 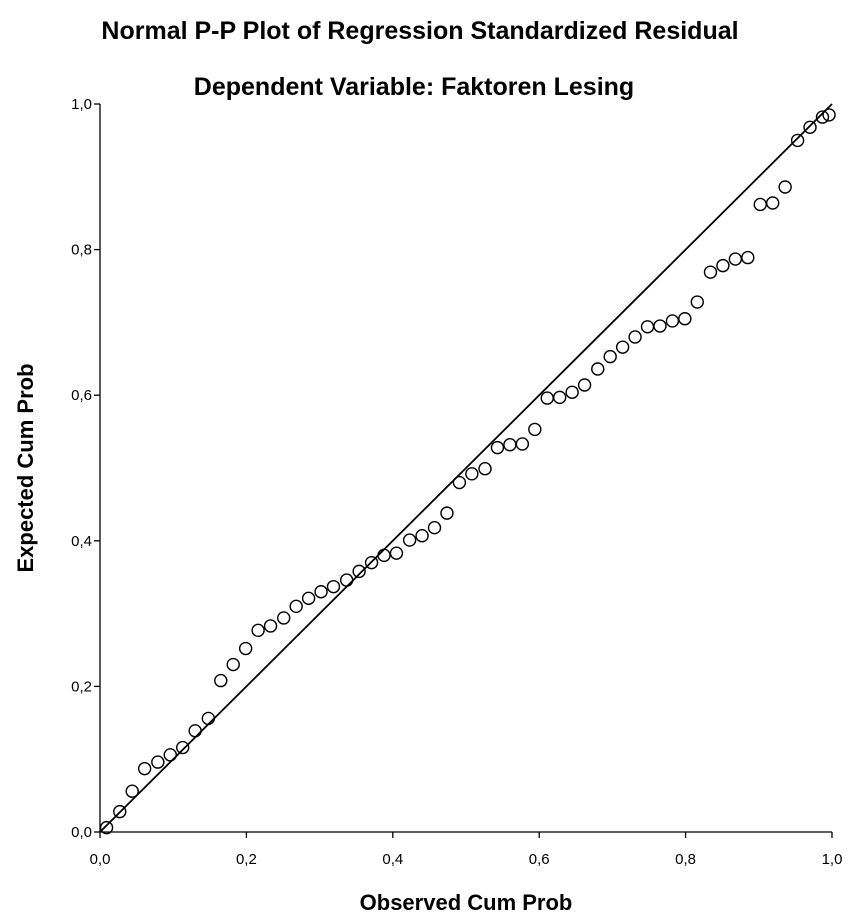 I want to click on y-axis-ticks: 0,0 0,2 0,4 0,6 0,8 1,0, so click(x=85, y=468).